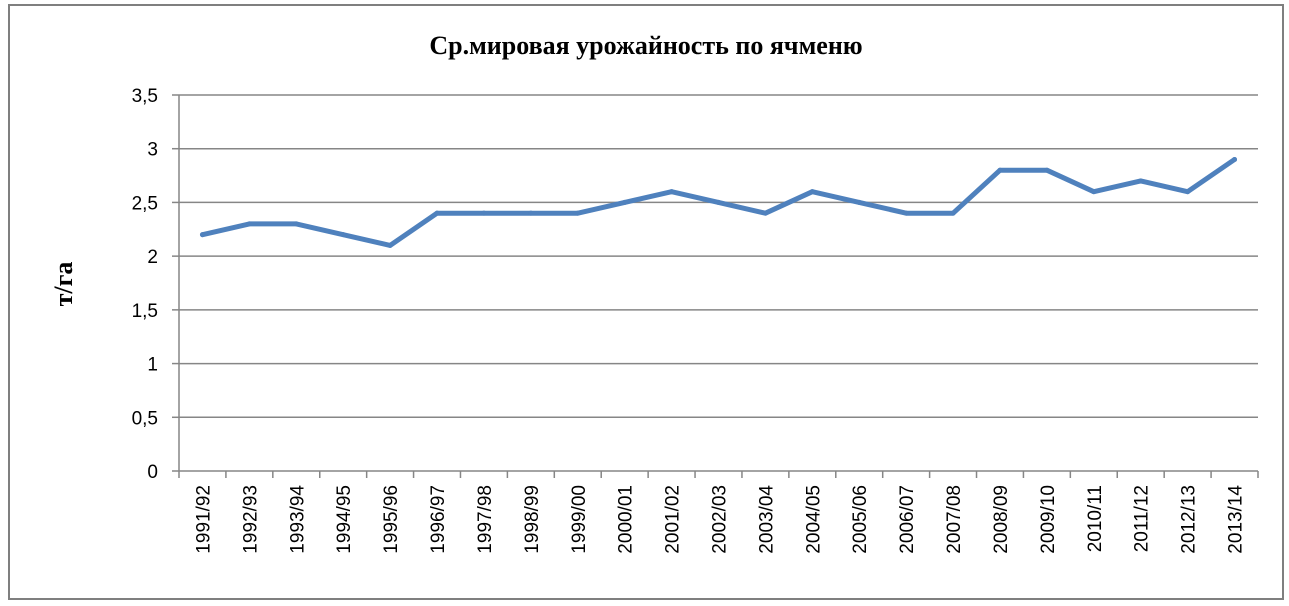 The width and height of the screenshot is (1289, 606). Describe the element at coordinates (1001, 519) in the screenshot. I see `x-tick-label: 2008/09` at that location.